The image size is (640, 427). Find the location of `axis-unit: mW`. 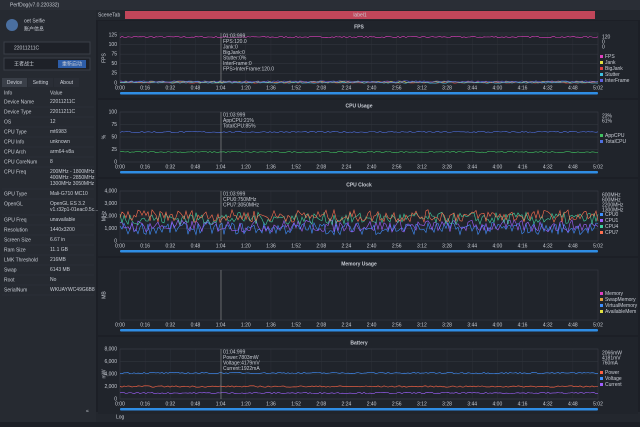

axis-unit: mW is located at coordinates (104, 373).